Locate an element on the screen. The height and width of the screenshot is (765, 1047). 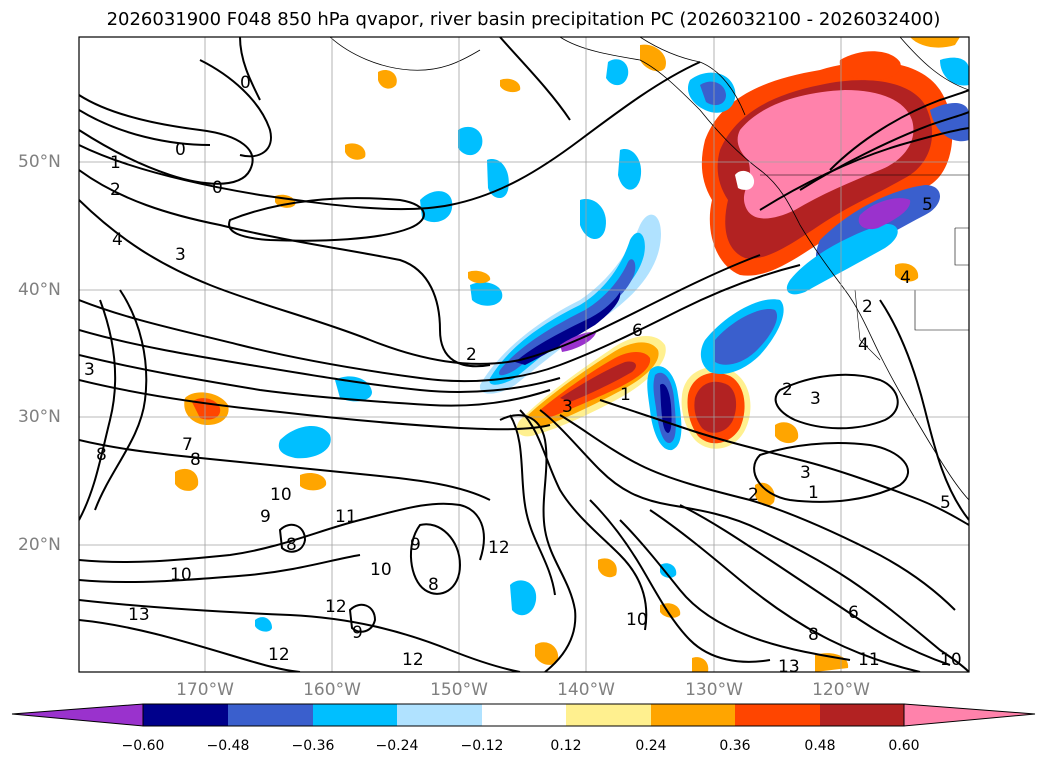
colorbar-tick-label: 0.60 is located at coordinates (904, 746).